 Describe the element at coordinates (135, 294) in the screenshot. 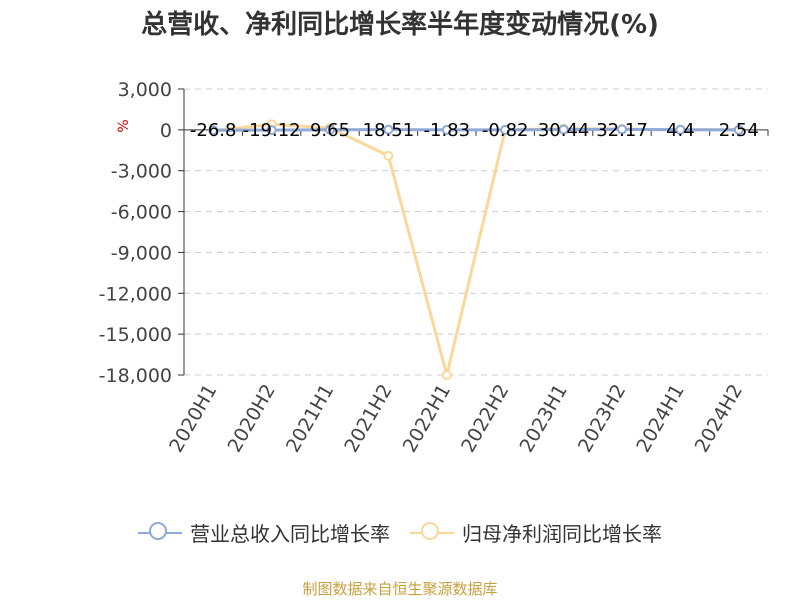

I see `y-tick-label: -12,000` at that location.